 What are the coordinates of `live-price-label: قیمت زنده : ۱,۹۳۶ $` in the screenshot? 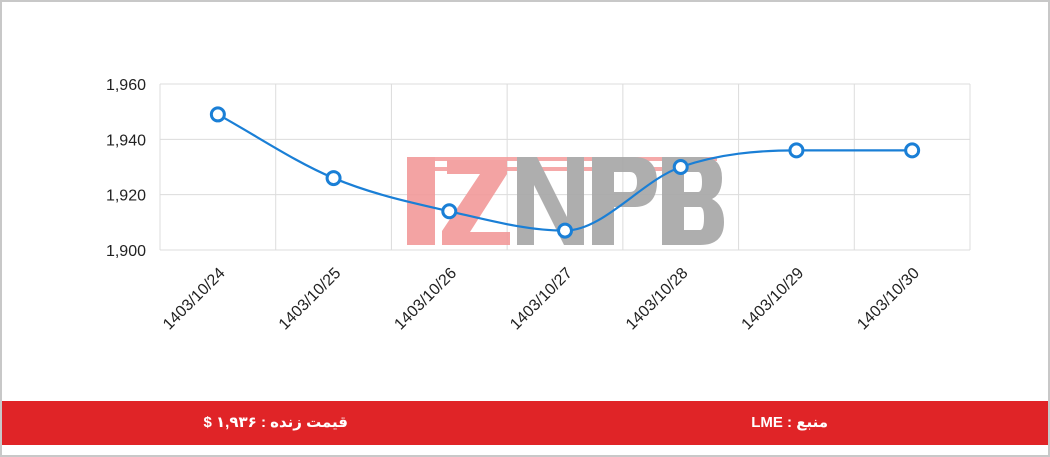 It's located at (275, 422).